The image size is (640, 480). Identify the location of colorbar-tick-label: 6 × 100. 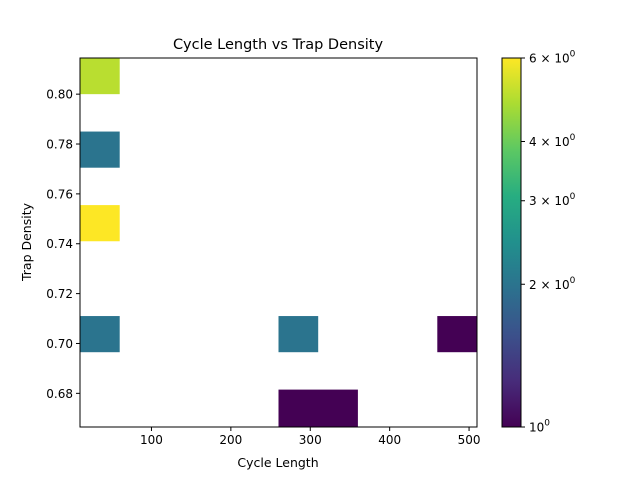
(552, 58).